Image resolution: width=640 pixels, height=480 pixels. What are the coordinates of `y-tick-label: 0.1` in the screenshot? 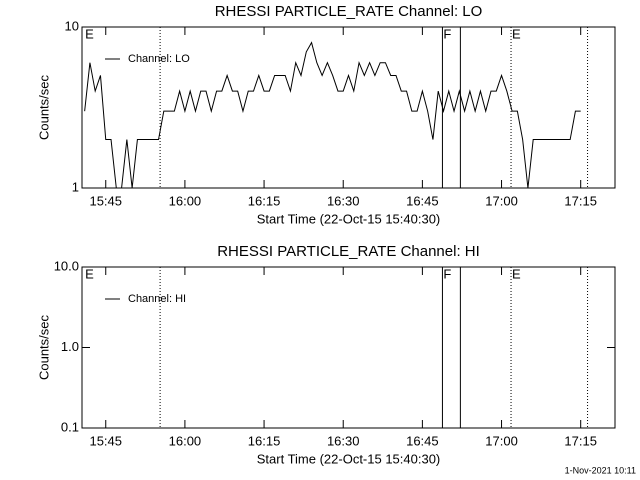 It's located at (70, 426).